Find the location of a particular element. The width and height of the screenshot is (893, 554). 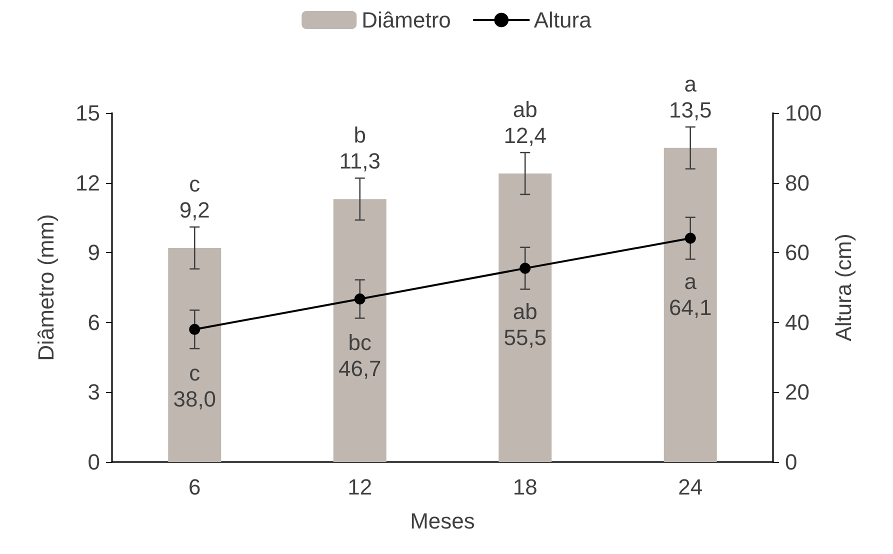

y2-tick-label: 60 is located at coordinates (797, 253).